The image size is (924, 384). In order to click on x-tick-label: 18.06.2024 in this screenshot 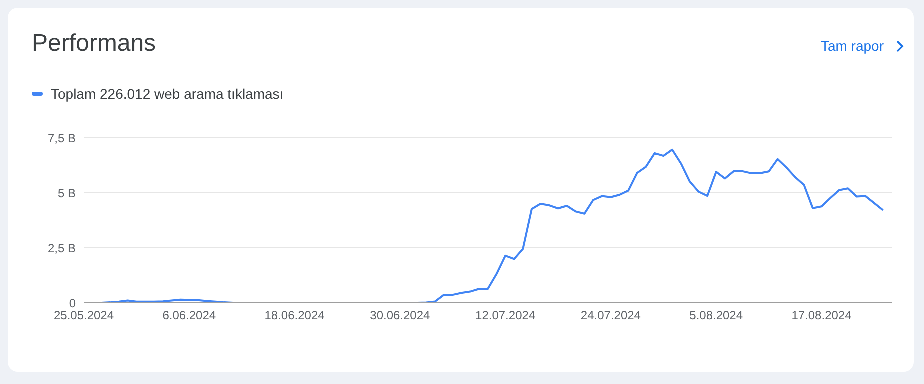, I will do `click(295, 315)`.